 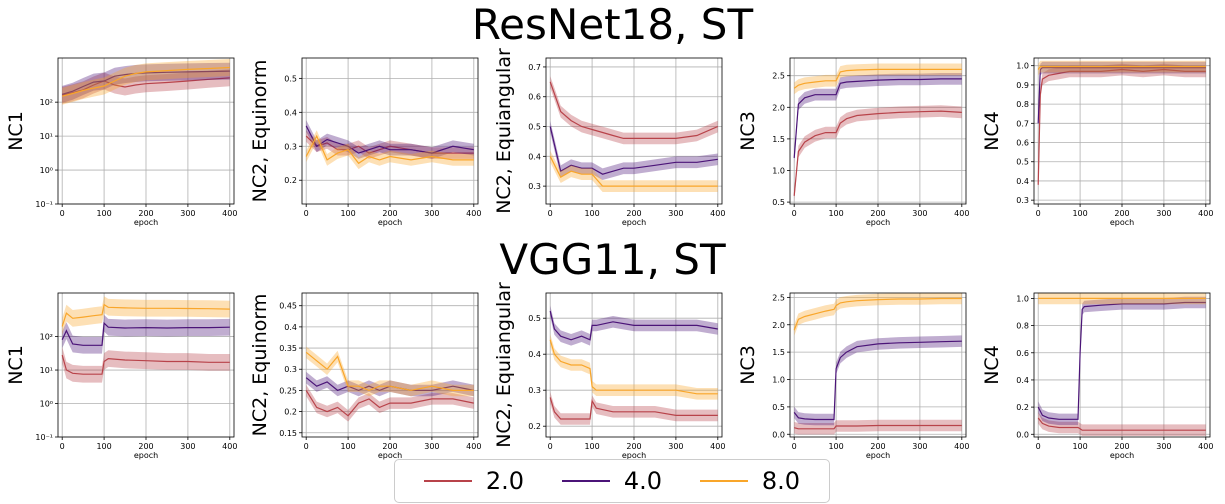 I want to click on legend-label: 4.0, so click(x=643, y=481).